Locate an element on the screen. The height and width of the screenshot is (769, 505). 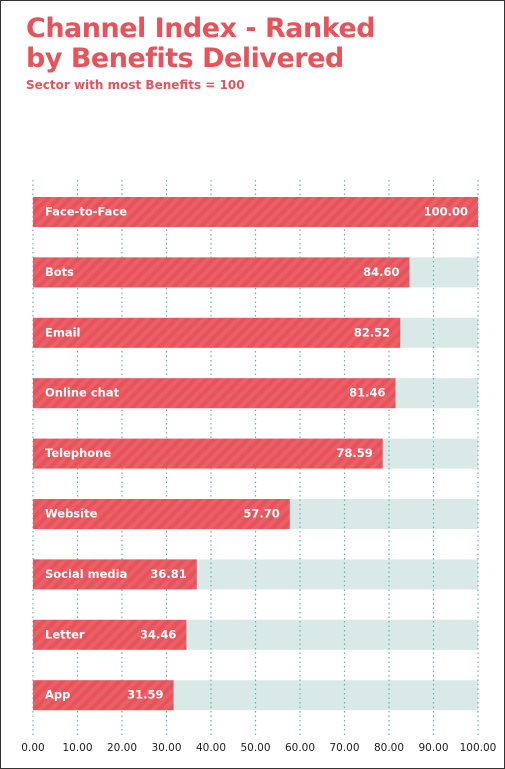
category-label: App is located at coordinates (57, 695).